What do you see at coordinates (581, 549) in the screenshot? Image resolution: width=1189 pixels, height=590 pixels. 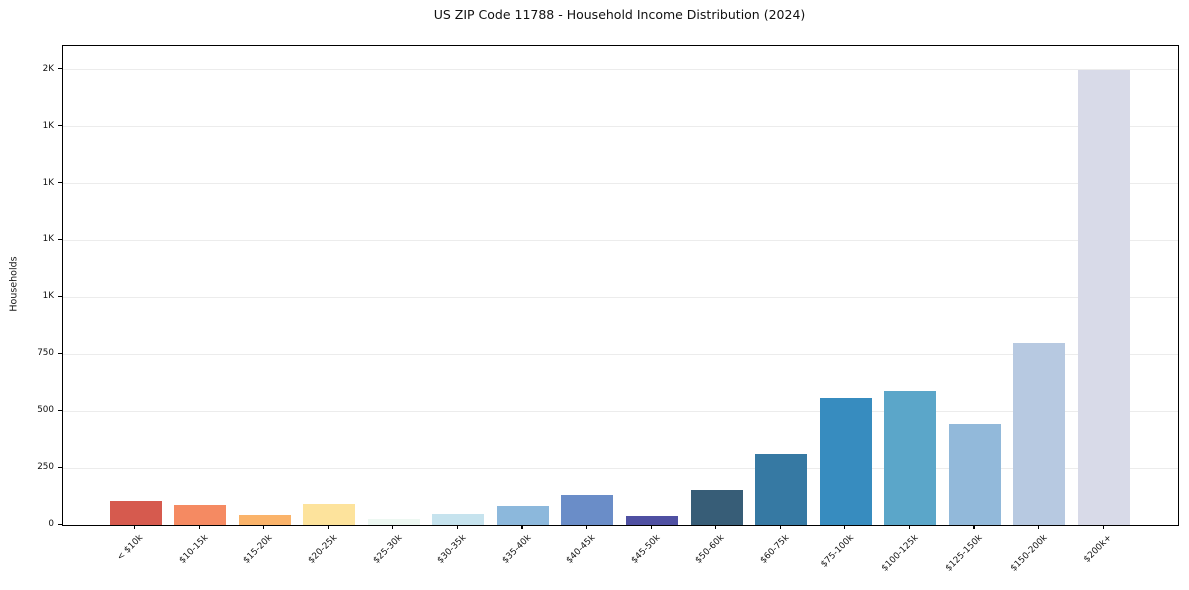 I see `x-tick-label: $40-45k` at bounding box center [581, 549].